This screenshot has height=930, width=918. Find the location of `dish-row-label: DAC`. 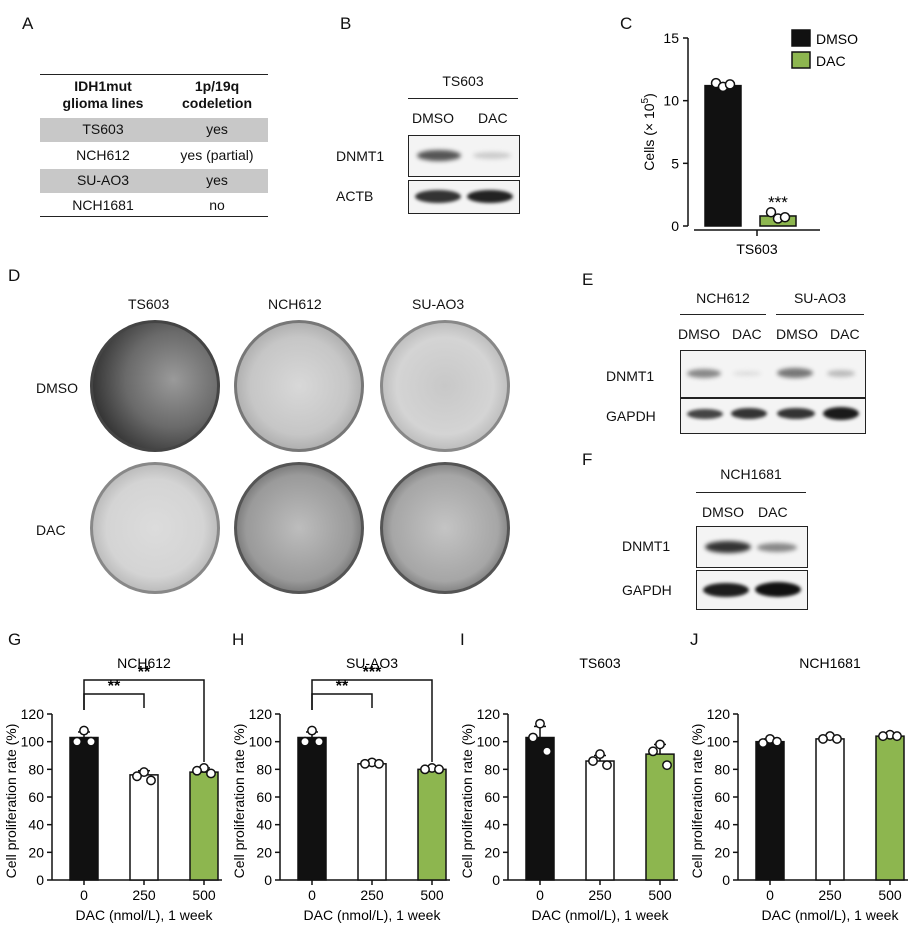

dish-row-label: DAC is located at coordinates (51, 530).